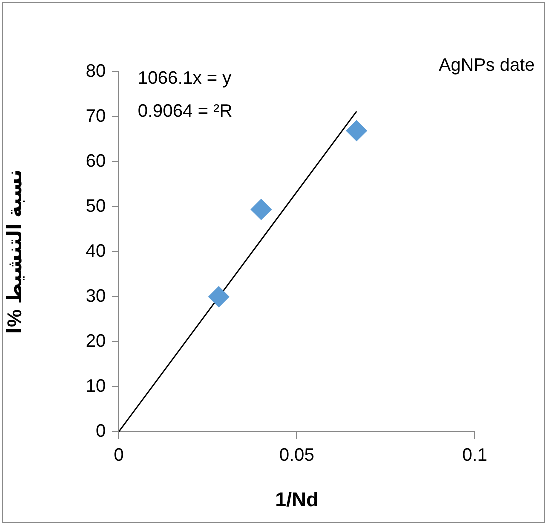 The width and height of the screenshot is (549, 527). What do you see at coordinates (15, 252) in the screenshot?
I see `y-axis-title: نسبة التنشيط %ا` at bounding box center [15, 252].